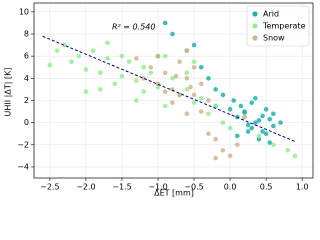 The width and height of the screenshot is (320, 240). Describe the element at coordinates (274, 38) in the screenshot. I see `legend-label: Snow` at that location.